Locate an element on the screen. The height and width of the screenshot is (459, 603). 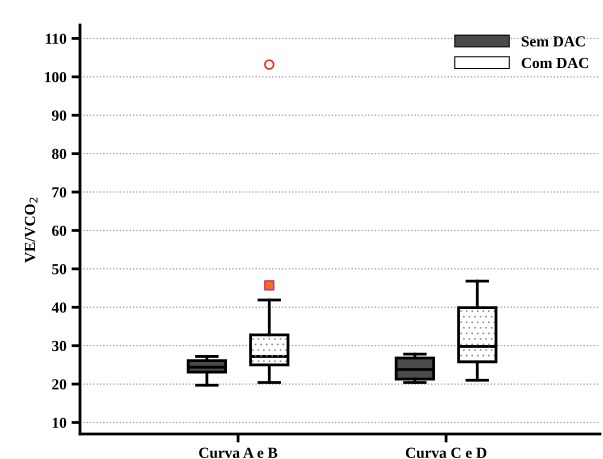
y-tick-label: 70 is located at coordinates (59, 192).